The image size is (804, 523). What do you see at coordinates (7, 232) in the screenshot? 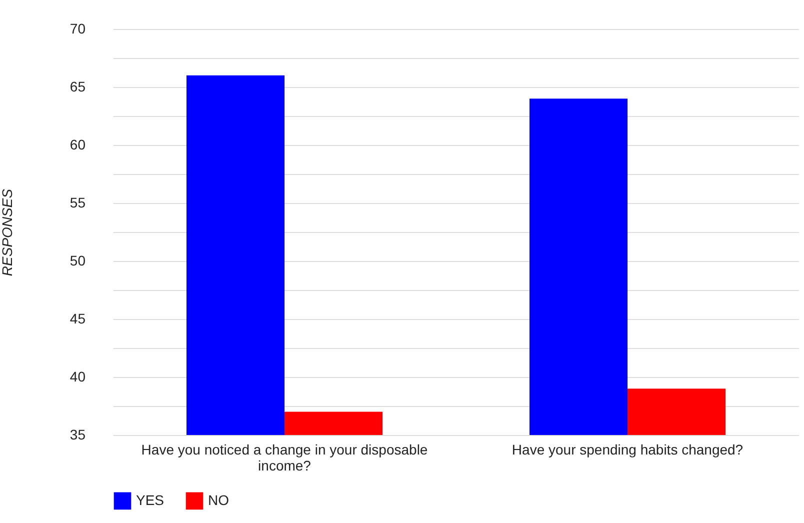
I see `y-axis-title: RESPONSES` at bounding box center [7, 232].